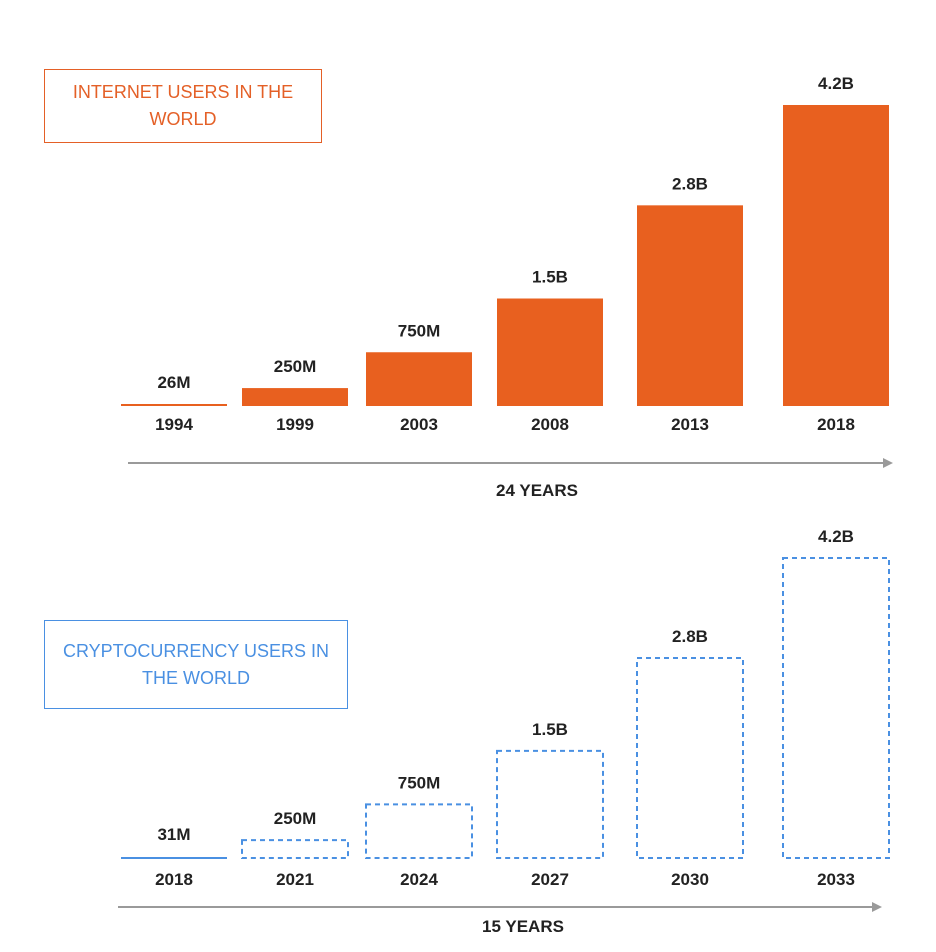 This screenshot has width=936, height=952. What do you see at coordinates (537, 490) in the screenshot?
I see `internet-span-label: 24 YEARS` at bounding box center [537, 490].